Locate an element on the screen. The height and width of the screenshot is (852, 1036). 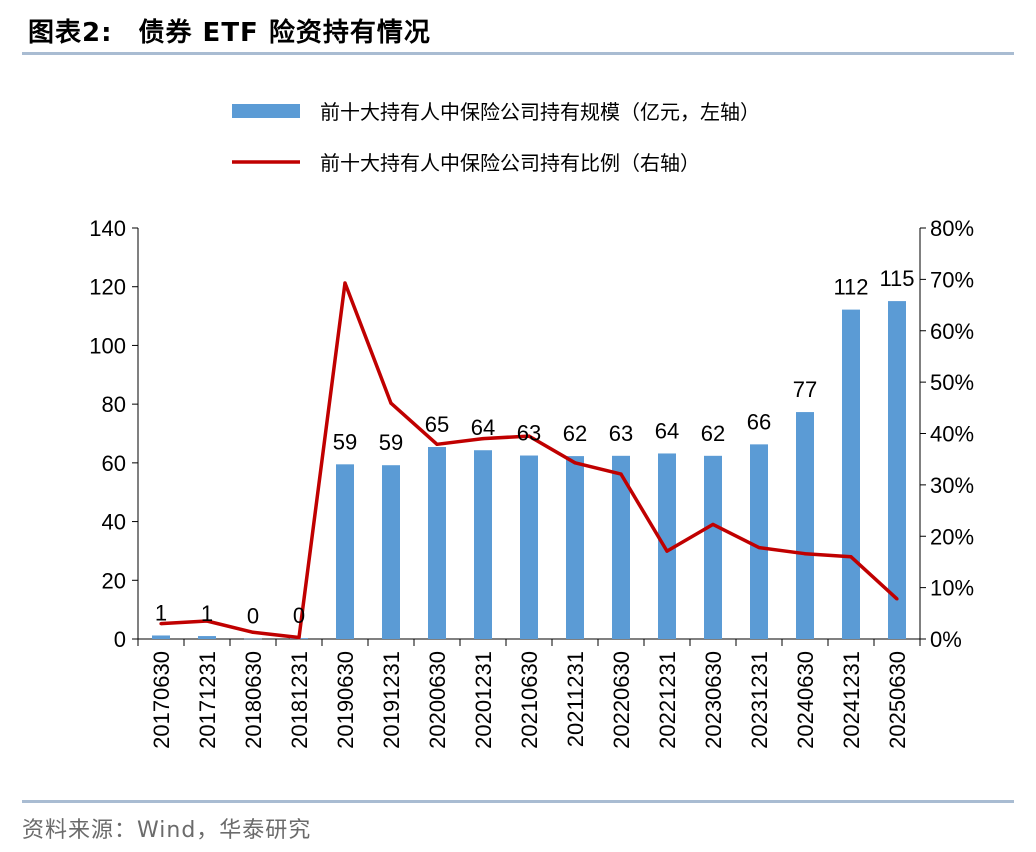
legend-label-bar: 前十大持有人中保险公司持有规模（亿元，左轴） is located at coordinates (540, 112).